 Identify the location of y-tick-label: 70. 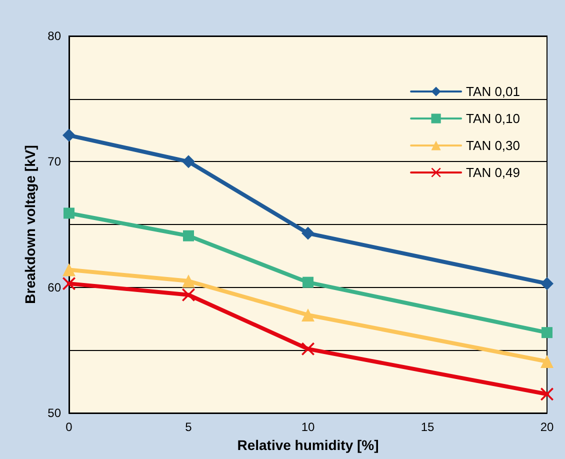
(55, 161).